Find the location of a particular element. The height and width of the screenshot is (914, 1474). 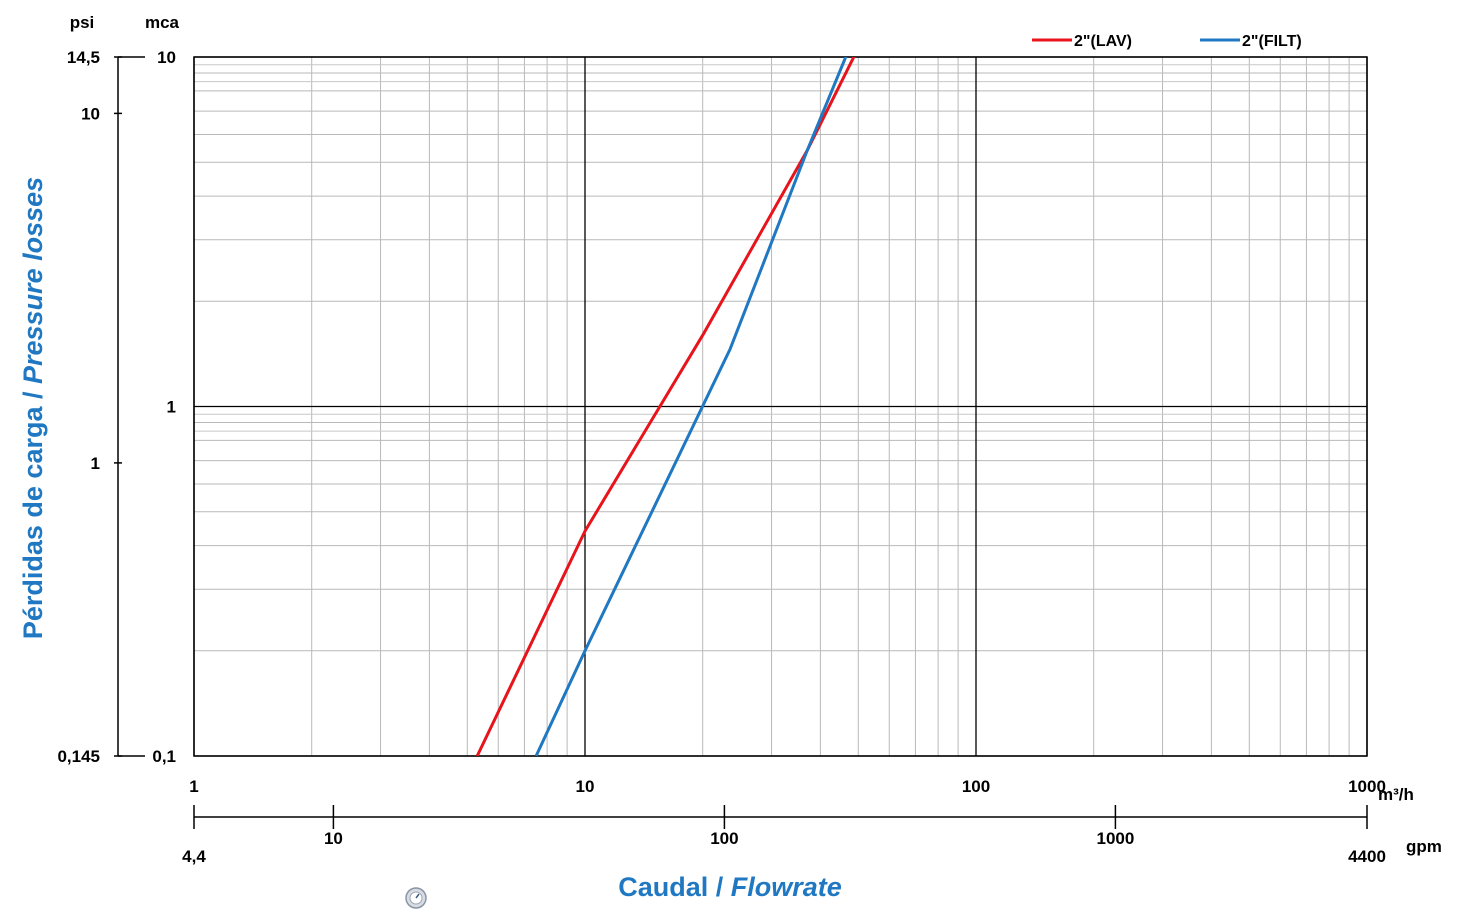

psi-tick-label: 0,145 is located at coordinates (78, 756).